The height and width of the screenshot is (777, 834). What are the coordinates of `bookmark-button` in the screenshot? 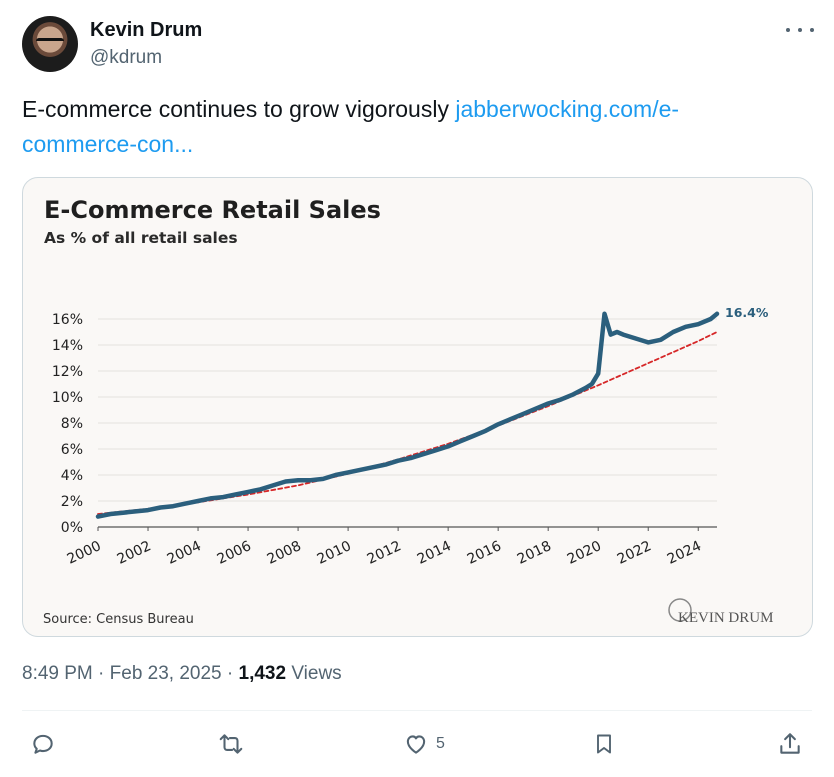 It's located at (604, 744).